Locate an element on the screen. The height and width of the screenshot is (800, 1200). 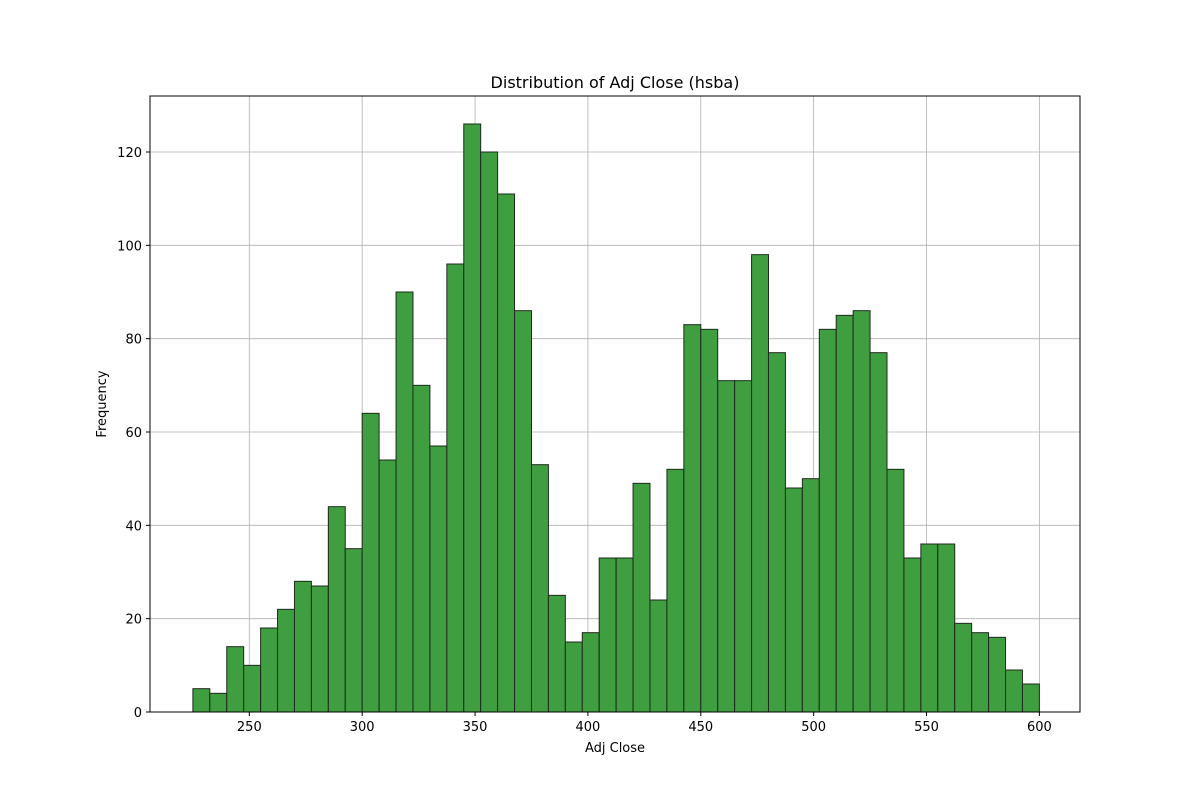
y-tick-label: 60 is located at coordinates (133, 433).